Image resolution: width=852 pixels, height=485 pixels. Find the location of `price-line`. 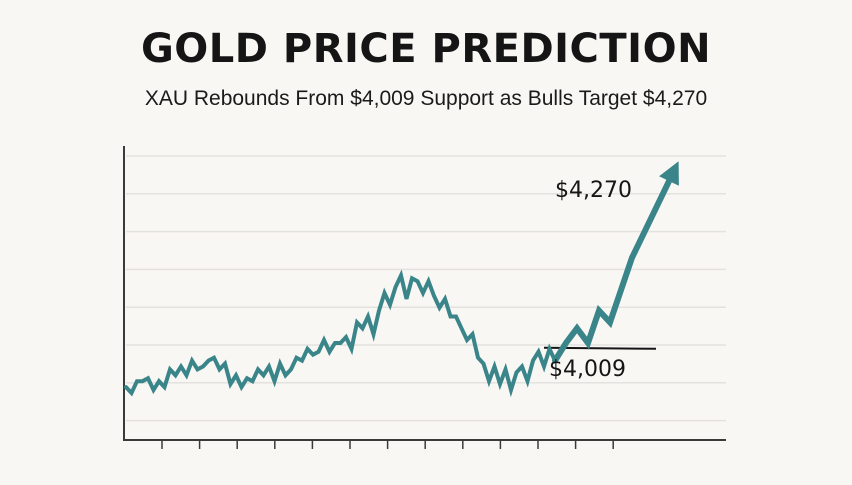

price-line is located at coordinates (340, 333).